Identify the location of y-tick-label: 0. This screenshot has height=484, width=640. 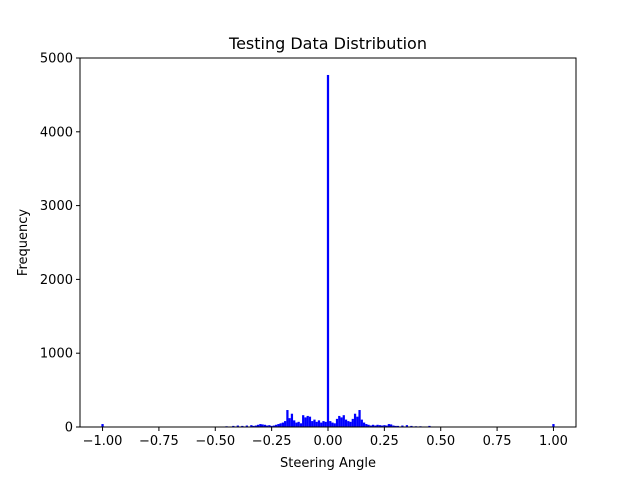
(69, 428).